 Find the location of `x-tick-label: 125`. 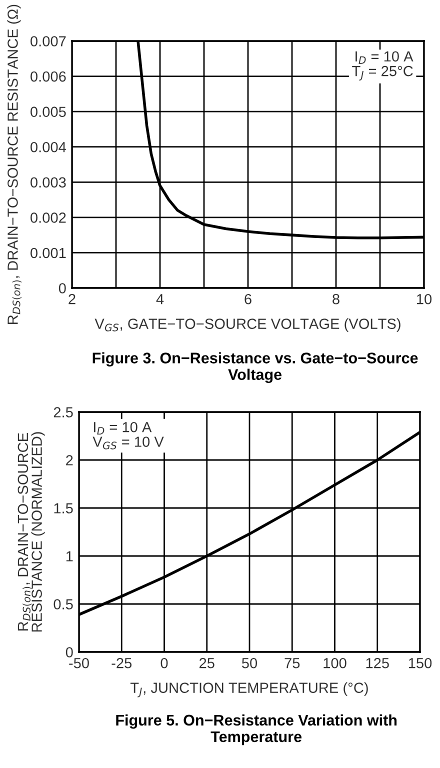

x-tick-label: 125 is located at coordinates (377, 663).